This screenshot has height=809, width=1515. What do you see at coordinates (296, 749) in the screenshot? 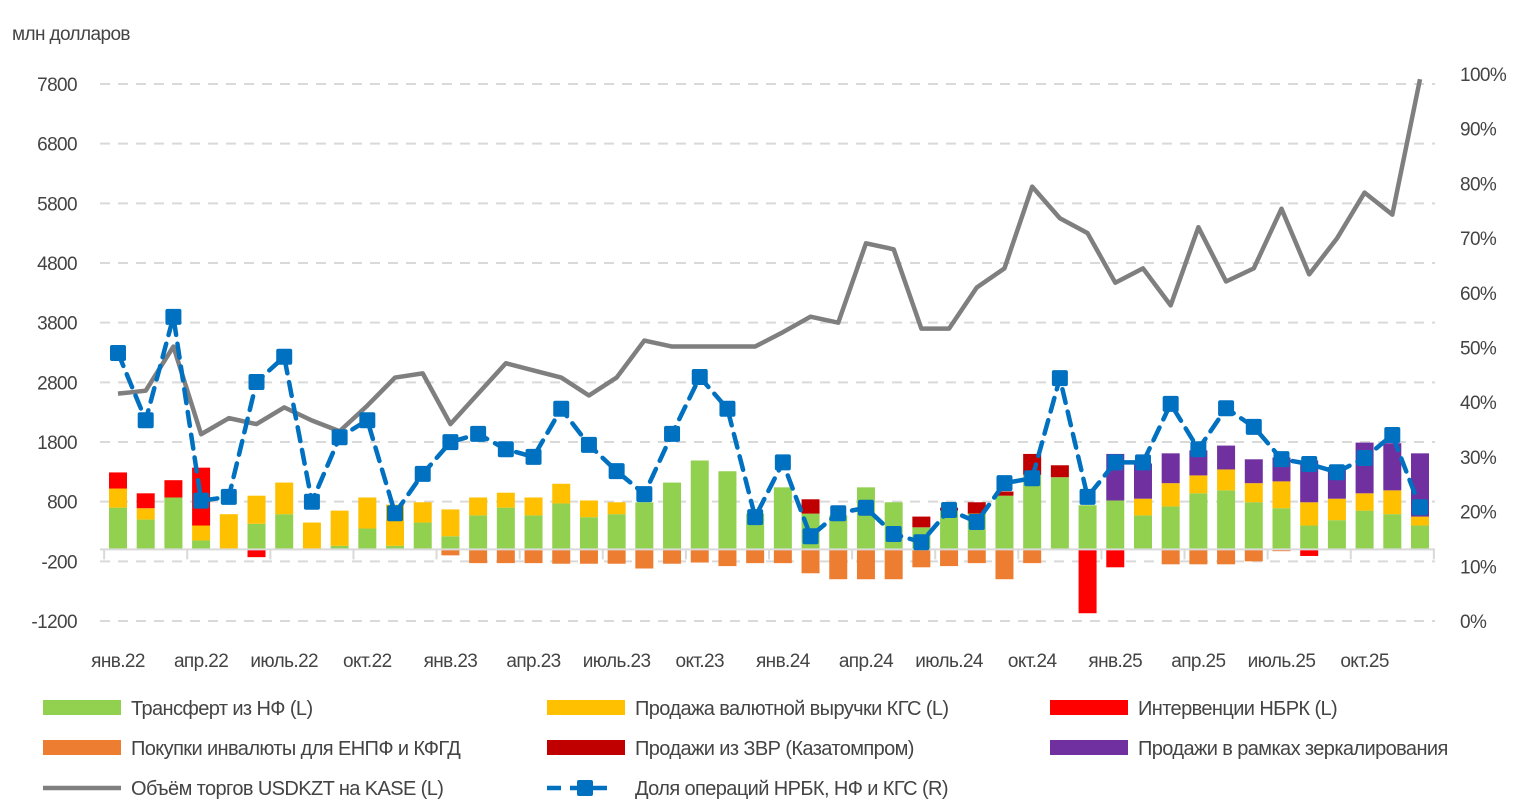
I see `legend-label: Покупки инвалюты для ЕНПФ и КФГД` at bounding box center [296, 749].